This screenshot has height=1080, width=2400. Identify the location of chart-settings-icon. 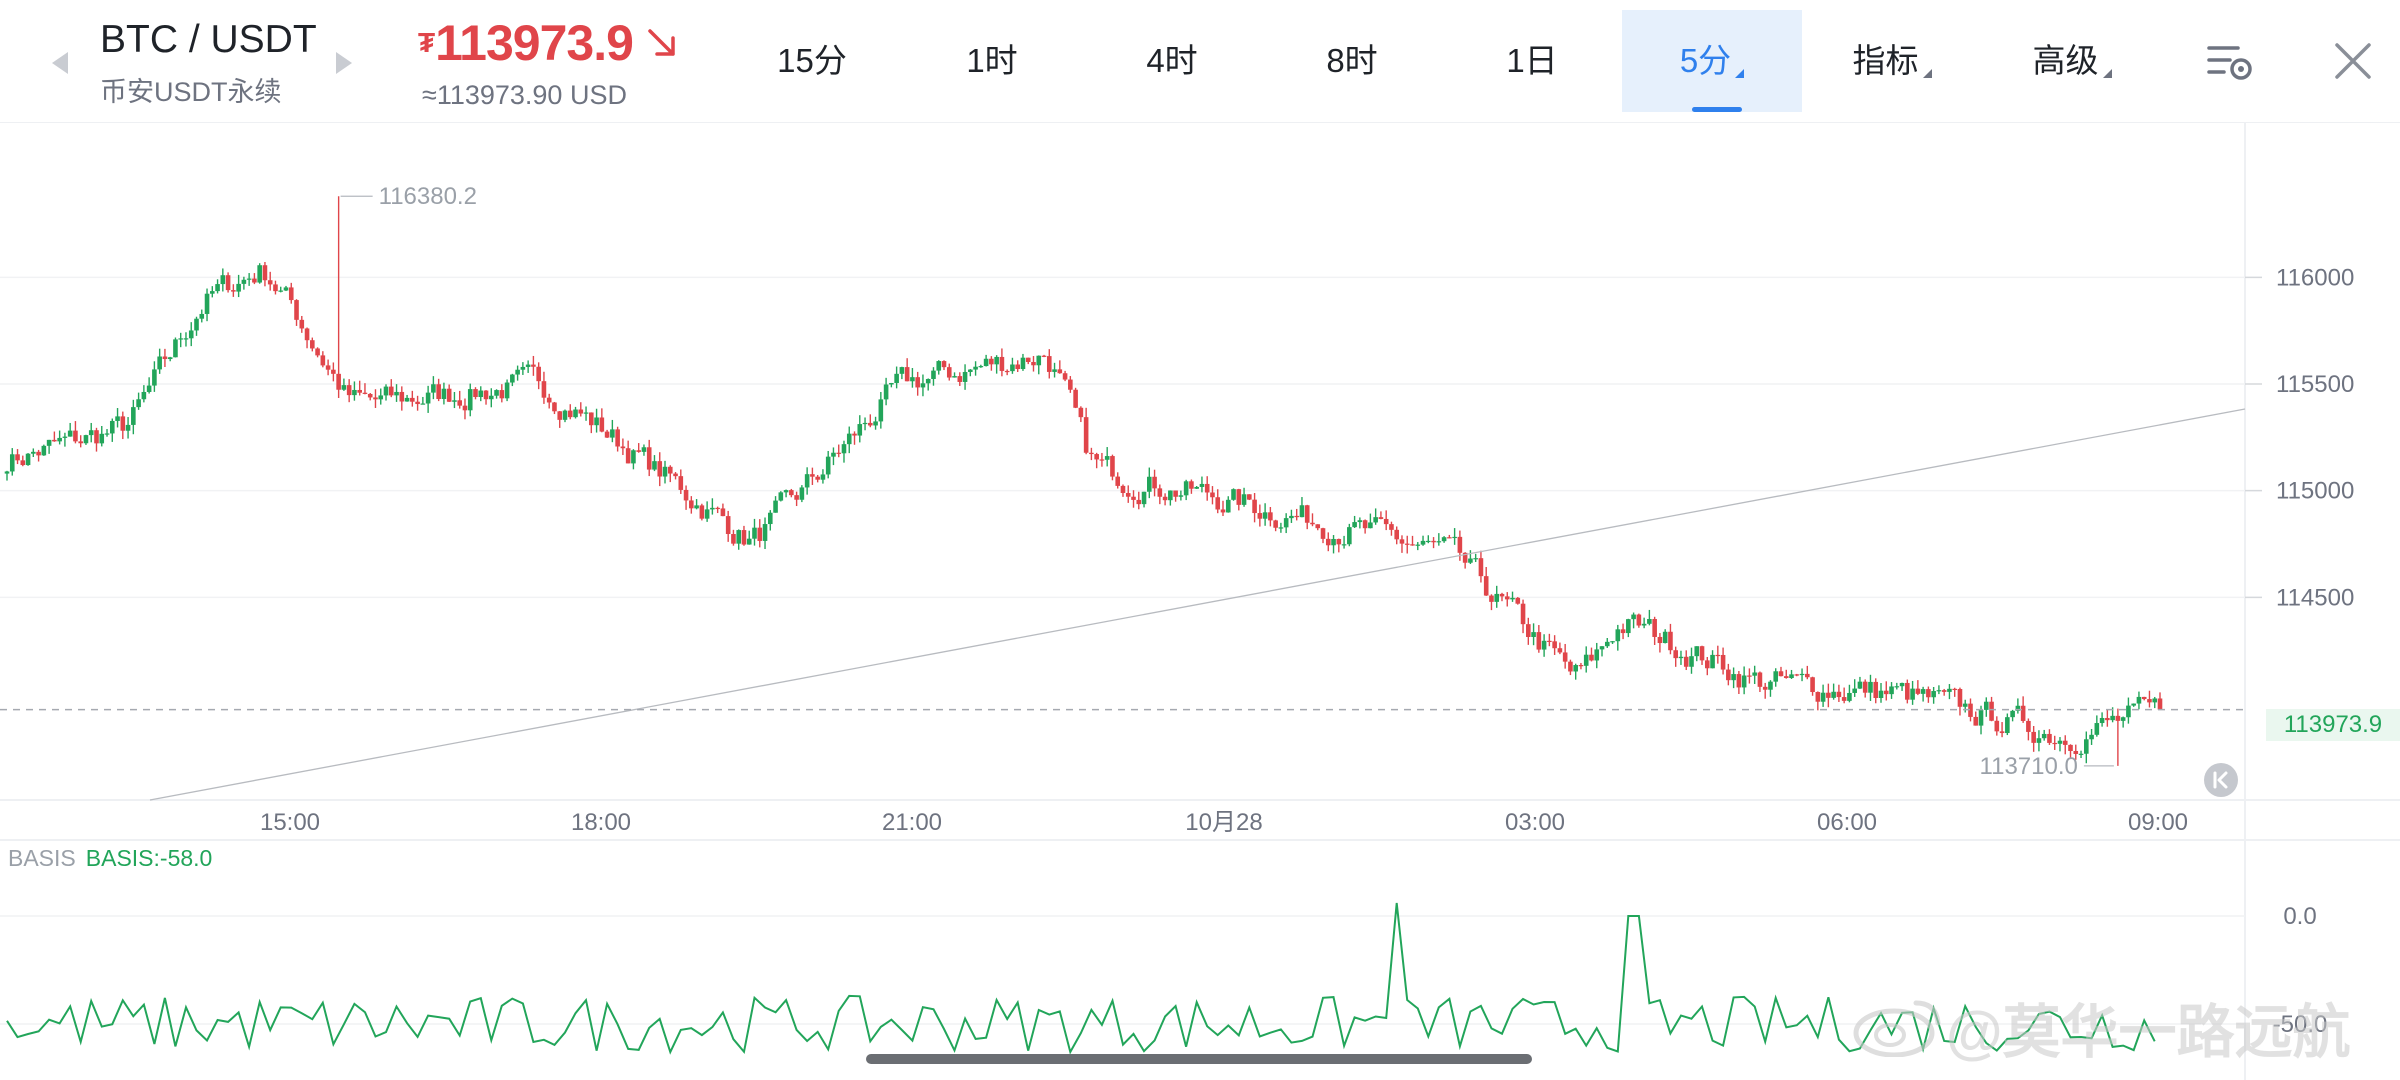
(2230, 62).